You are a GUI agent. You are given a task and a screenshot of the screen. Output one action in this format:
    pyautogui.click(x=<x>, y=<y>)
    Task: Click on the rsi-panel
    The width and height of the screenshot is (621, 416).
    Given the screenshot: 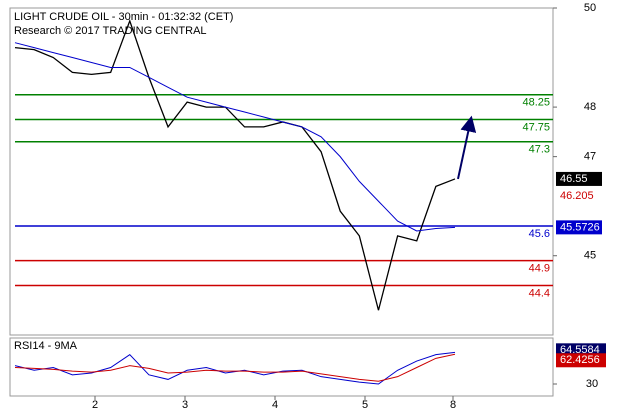 What is the action you would take?
    pyautogui.click(x=281, y=367)
    